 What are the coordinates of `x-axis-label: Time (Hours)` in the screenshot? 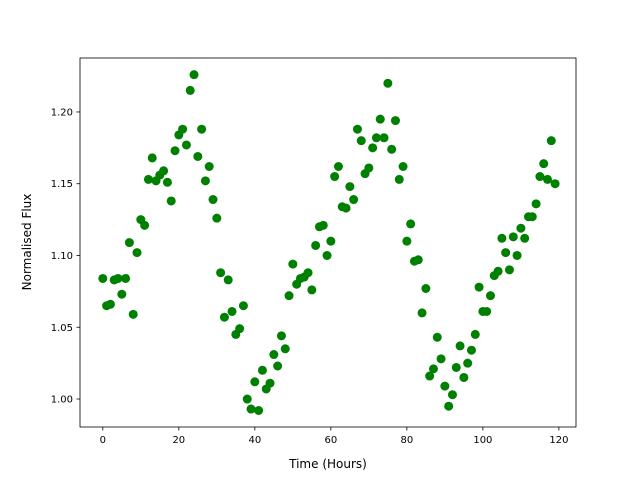 It's located at (327, 464).